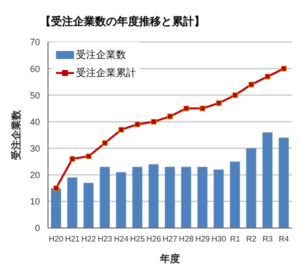  What do you see at coordinates (268, 239) in the screenshot?
I see `x-tick-label: R3` at bounding box center [268, 239].